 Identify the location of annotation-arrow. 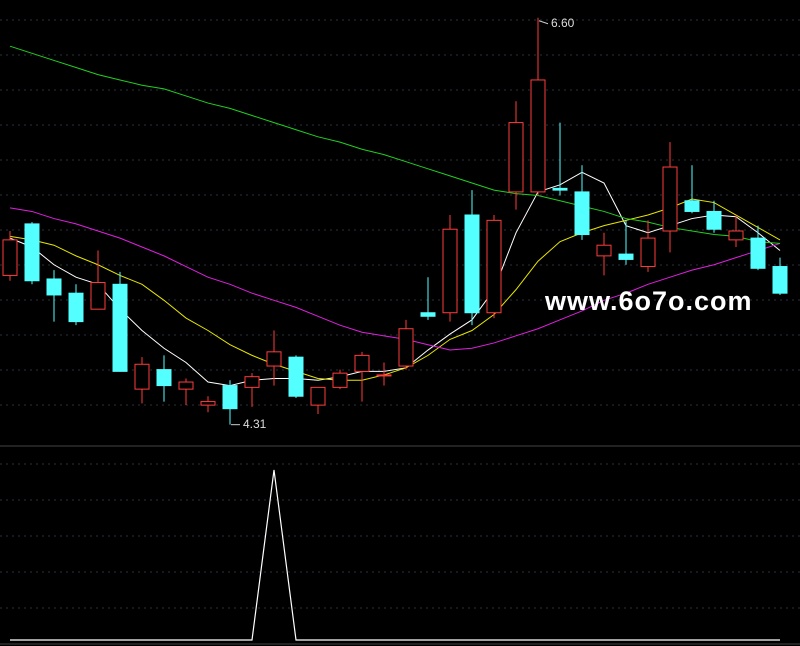
(543, 22).